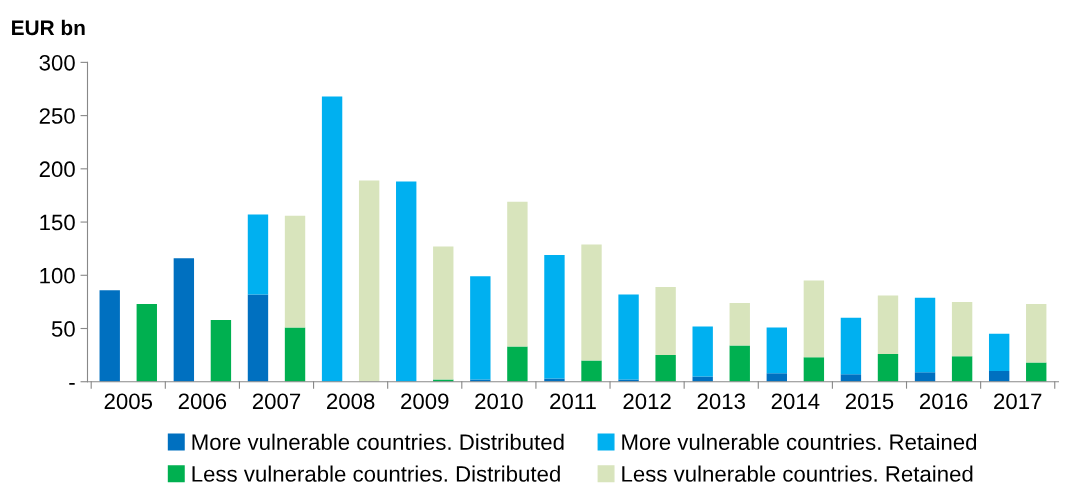 Image resolution: width=1067 pixels, height=499 pixels. I want to click on x-tick-label: 2016, so click(943, 401).